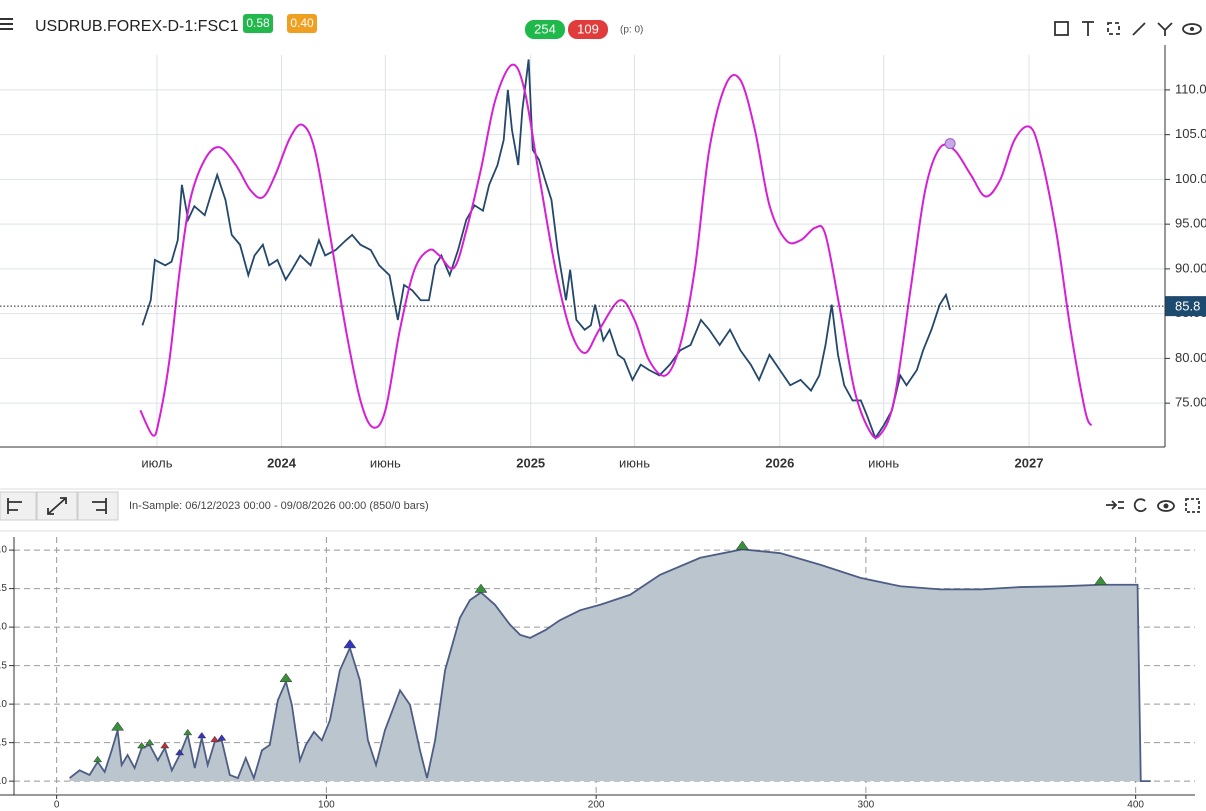 The image size is (1206, 811). What do you see at coordinates (1153, 505) in the screenshot?
I see `panel-icons` at bounding box center [1153, 505].